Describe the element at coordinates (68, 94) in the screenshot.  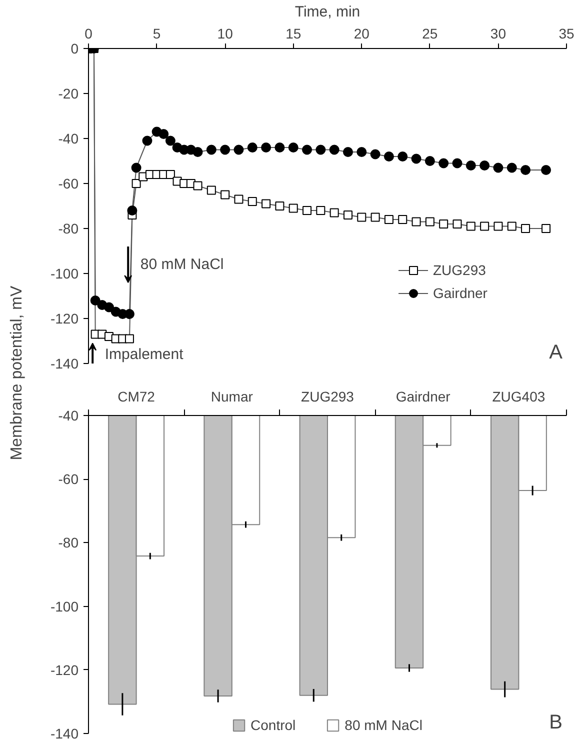
I see `y-tick-label: -20` at that location.